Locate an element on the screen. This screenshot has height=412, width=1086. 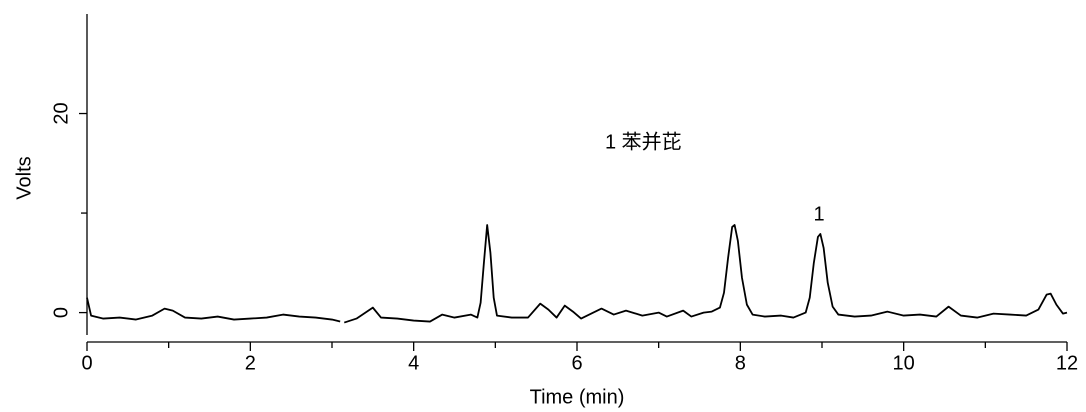
x-tick-label: 4 is located at coordinates (413, 363).